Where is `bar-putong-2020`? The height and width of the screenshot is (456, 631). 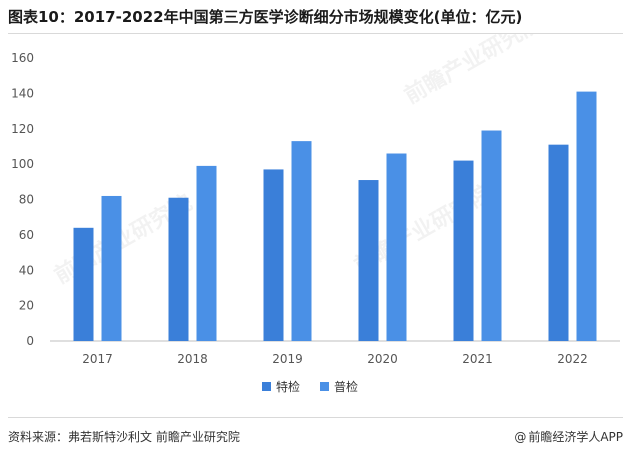 bar-putong-2020 is located at coordinates (396, 247).